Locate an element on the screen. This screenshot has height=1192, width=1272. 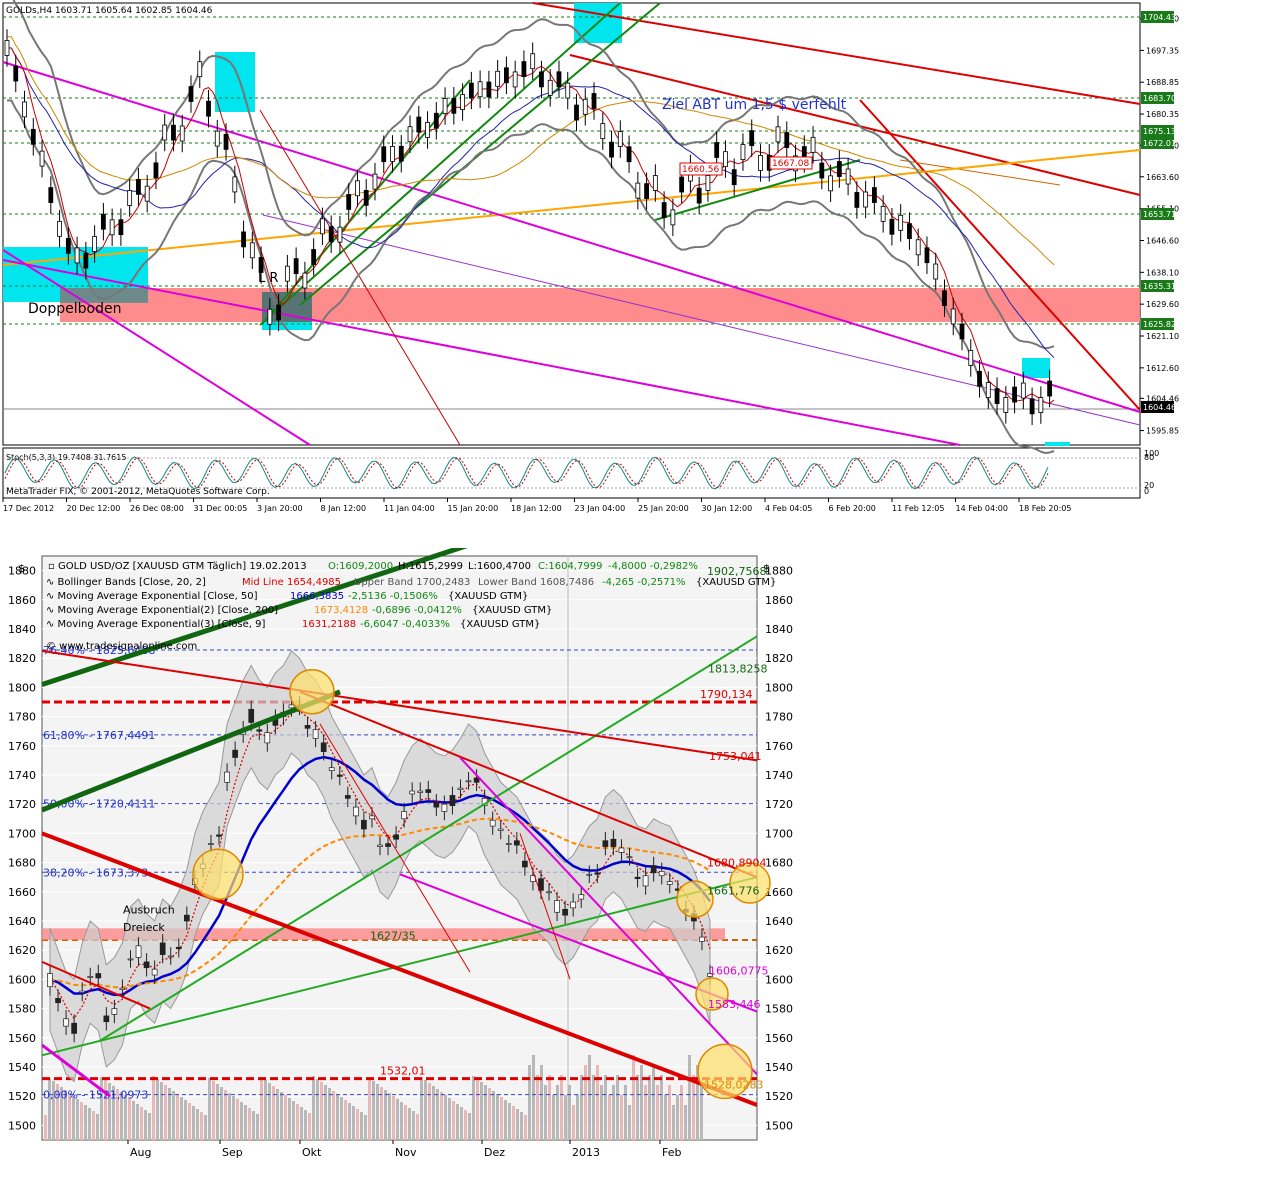
box-label-2: 1667.08 is located at coordinates (790, 164).